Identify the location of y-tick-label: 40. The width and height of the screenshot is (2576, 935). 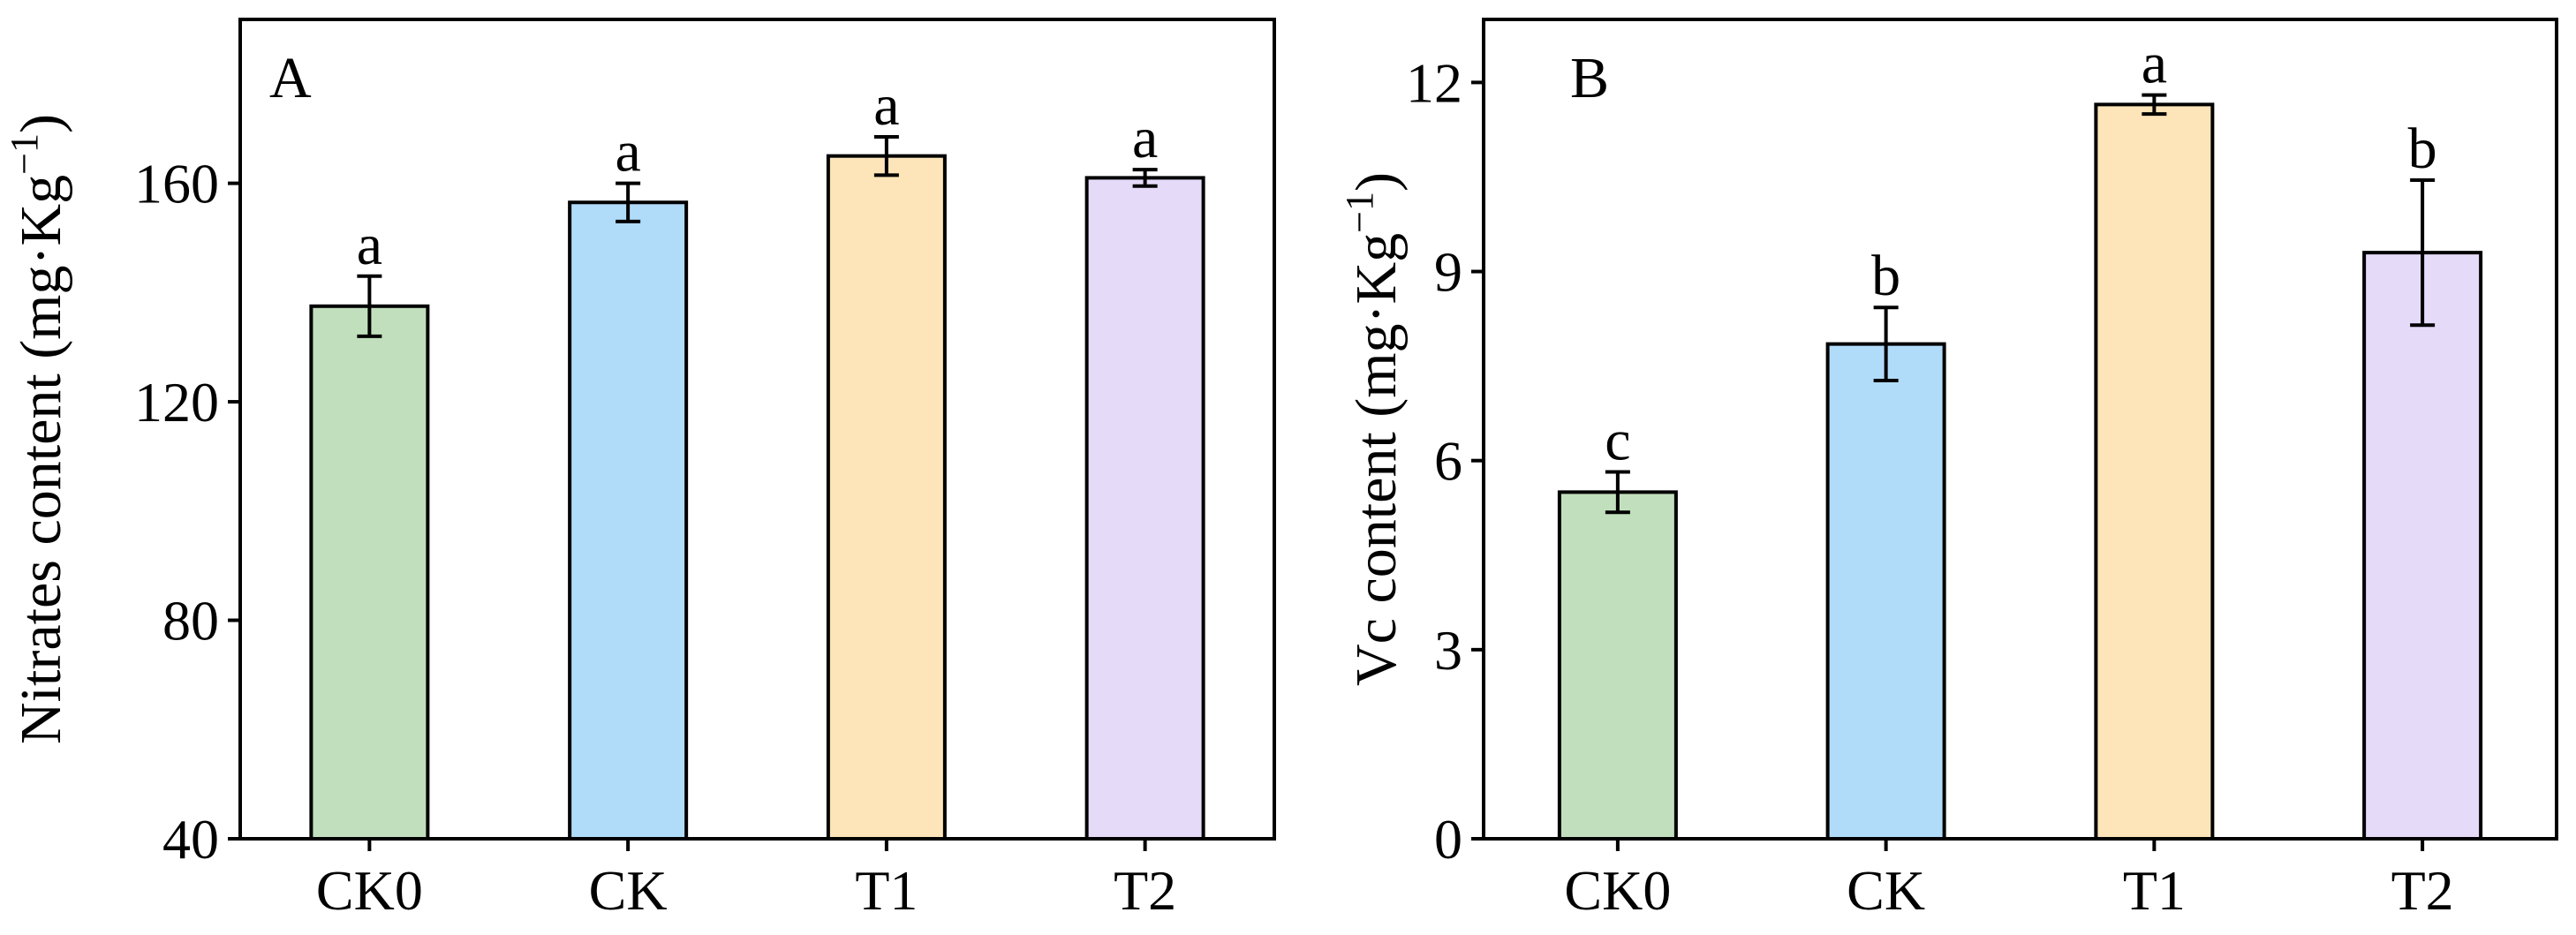
(190, 839).